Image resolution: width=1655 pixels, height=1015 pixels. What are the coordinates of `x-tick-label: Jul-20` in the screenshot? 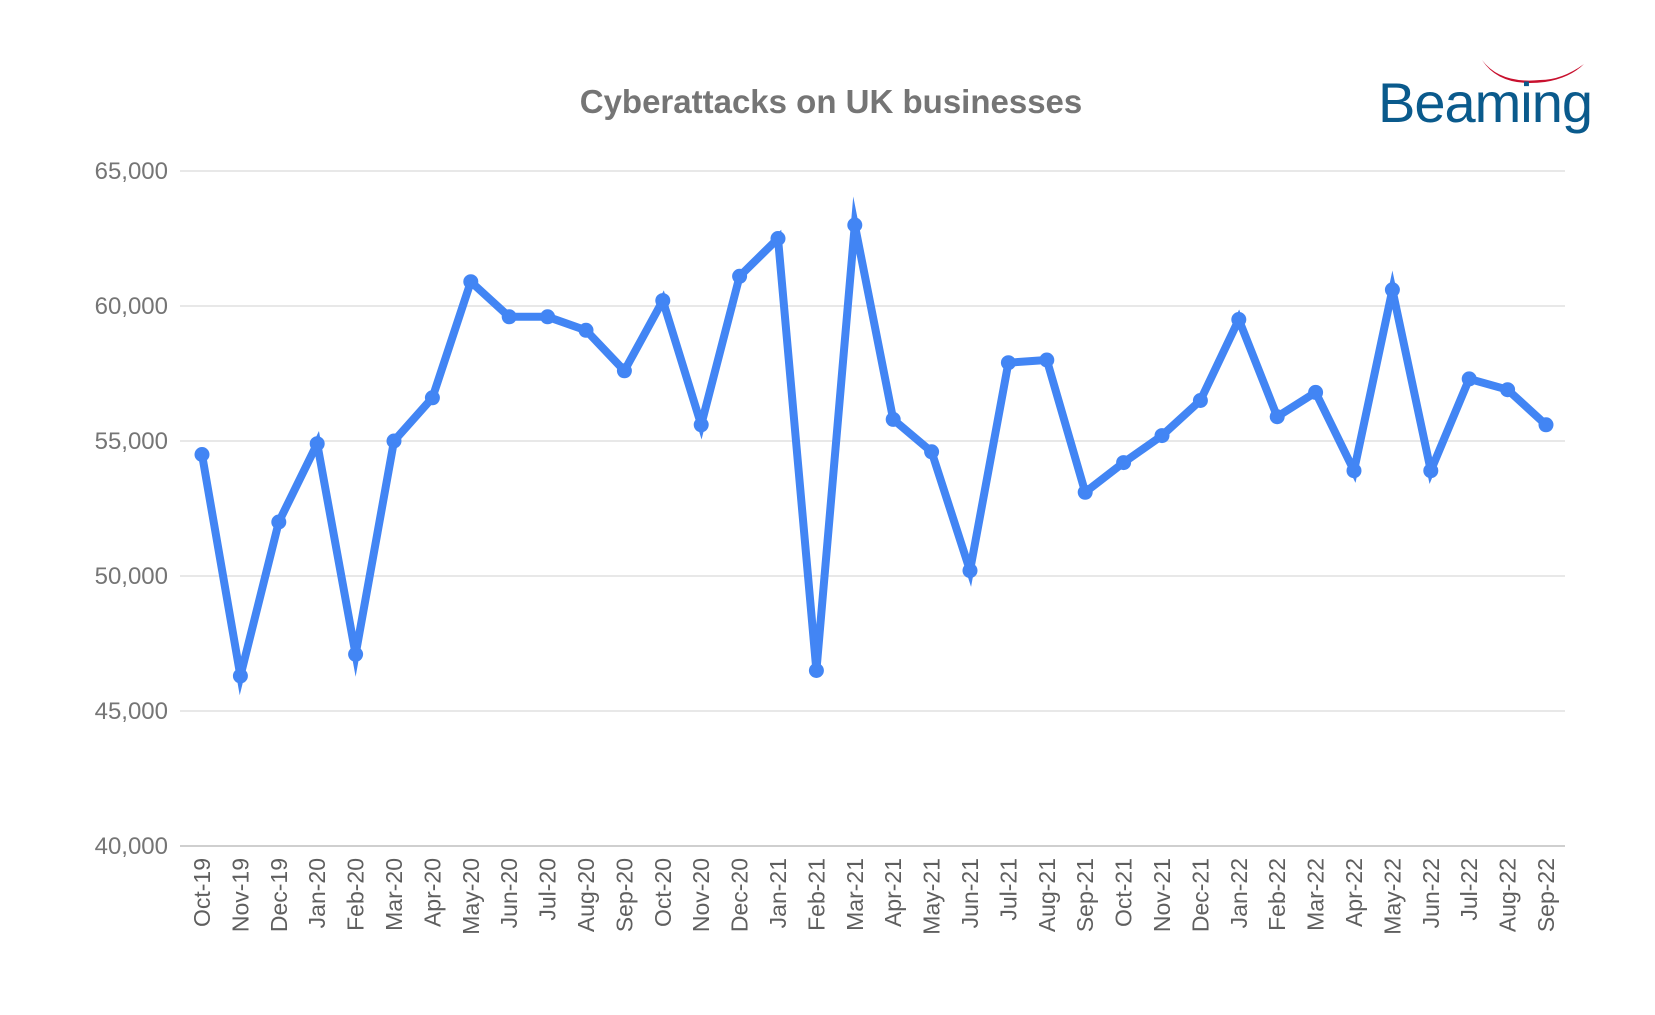 It's located at (548, 889).